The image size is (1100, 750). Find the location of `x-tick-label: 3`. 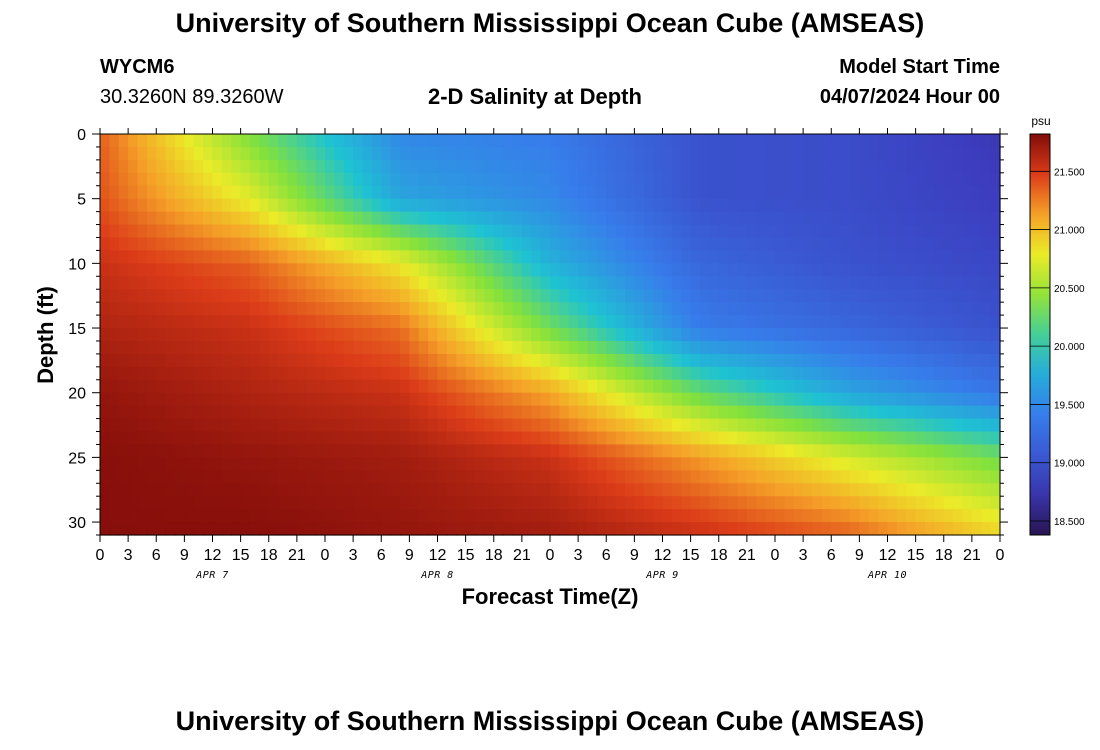

x-tick-label: 3 is located at coordinates (803, 555).